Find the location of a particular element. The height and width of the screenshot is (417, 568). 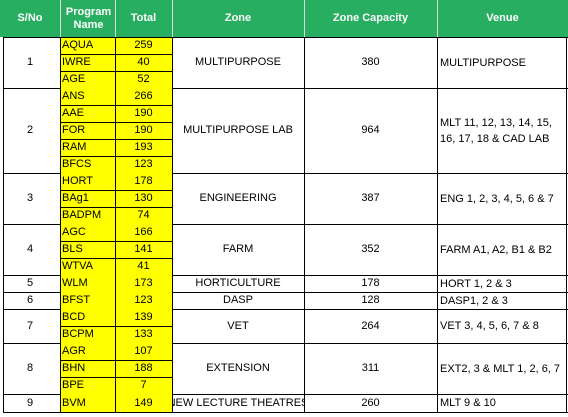

venue-cell: FARM A1, A2, B1 & B2 is located at coordinates (496, 249).